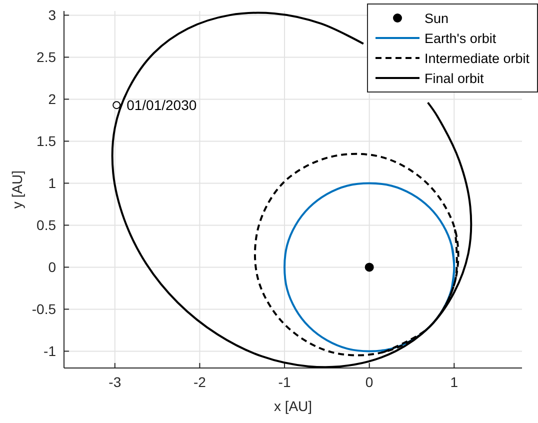 The height and width of the screenshot is (423, 538). Describe the element at coordinates (52, 99) in the screenshot. I see `y-tick-label: 2` at that location.